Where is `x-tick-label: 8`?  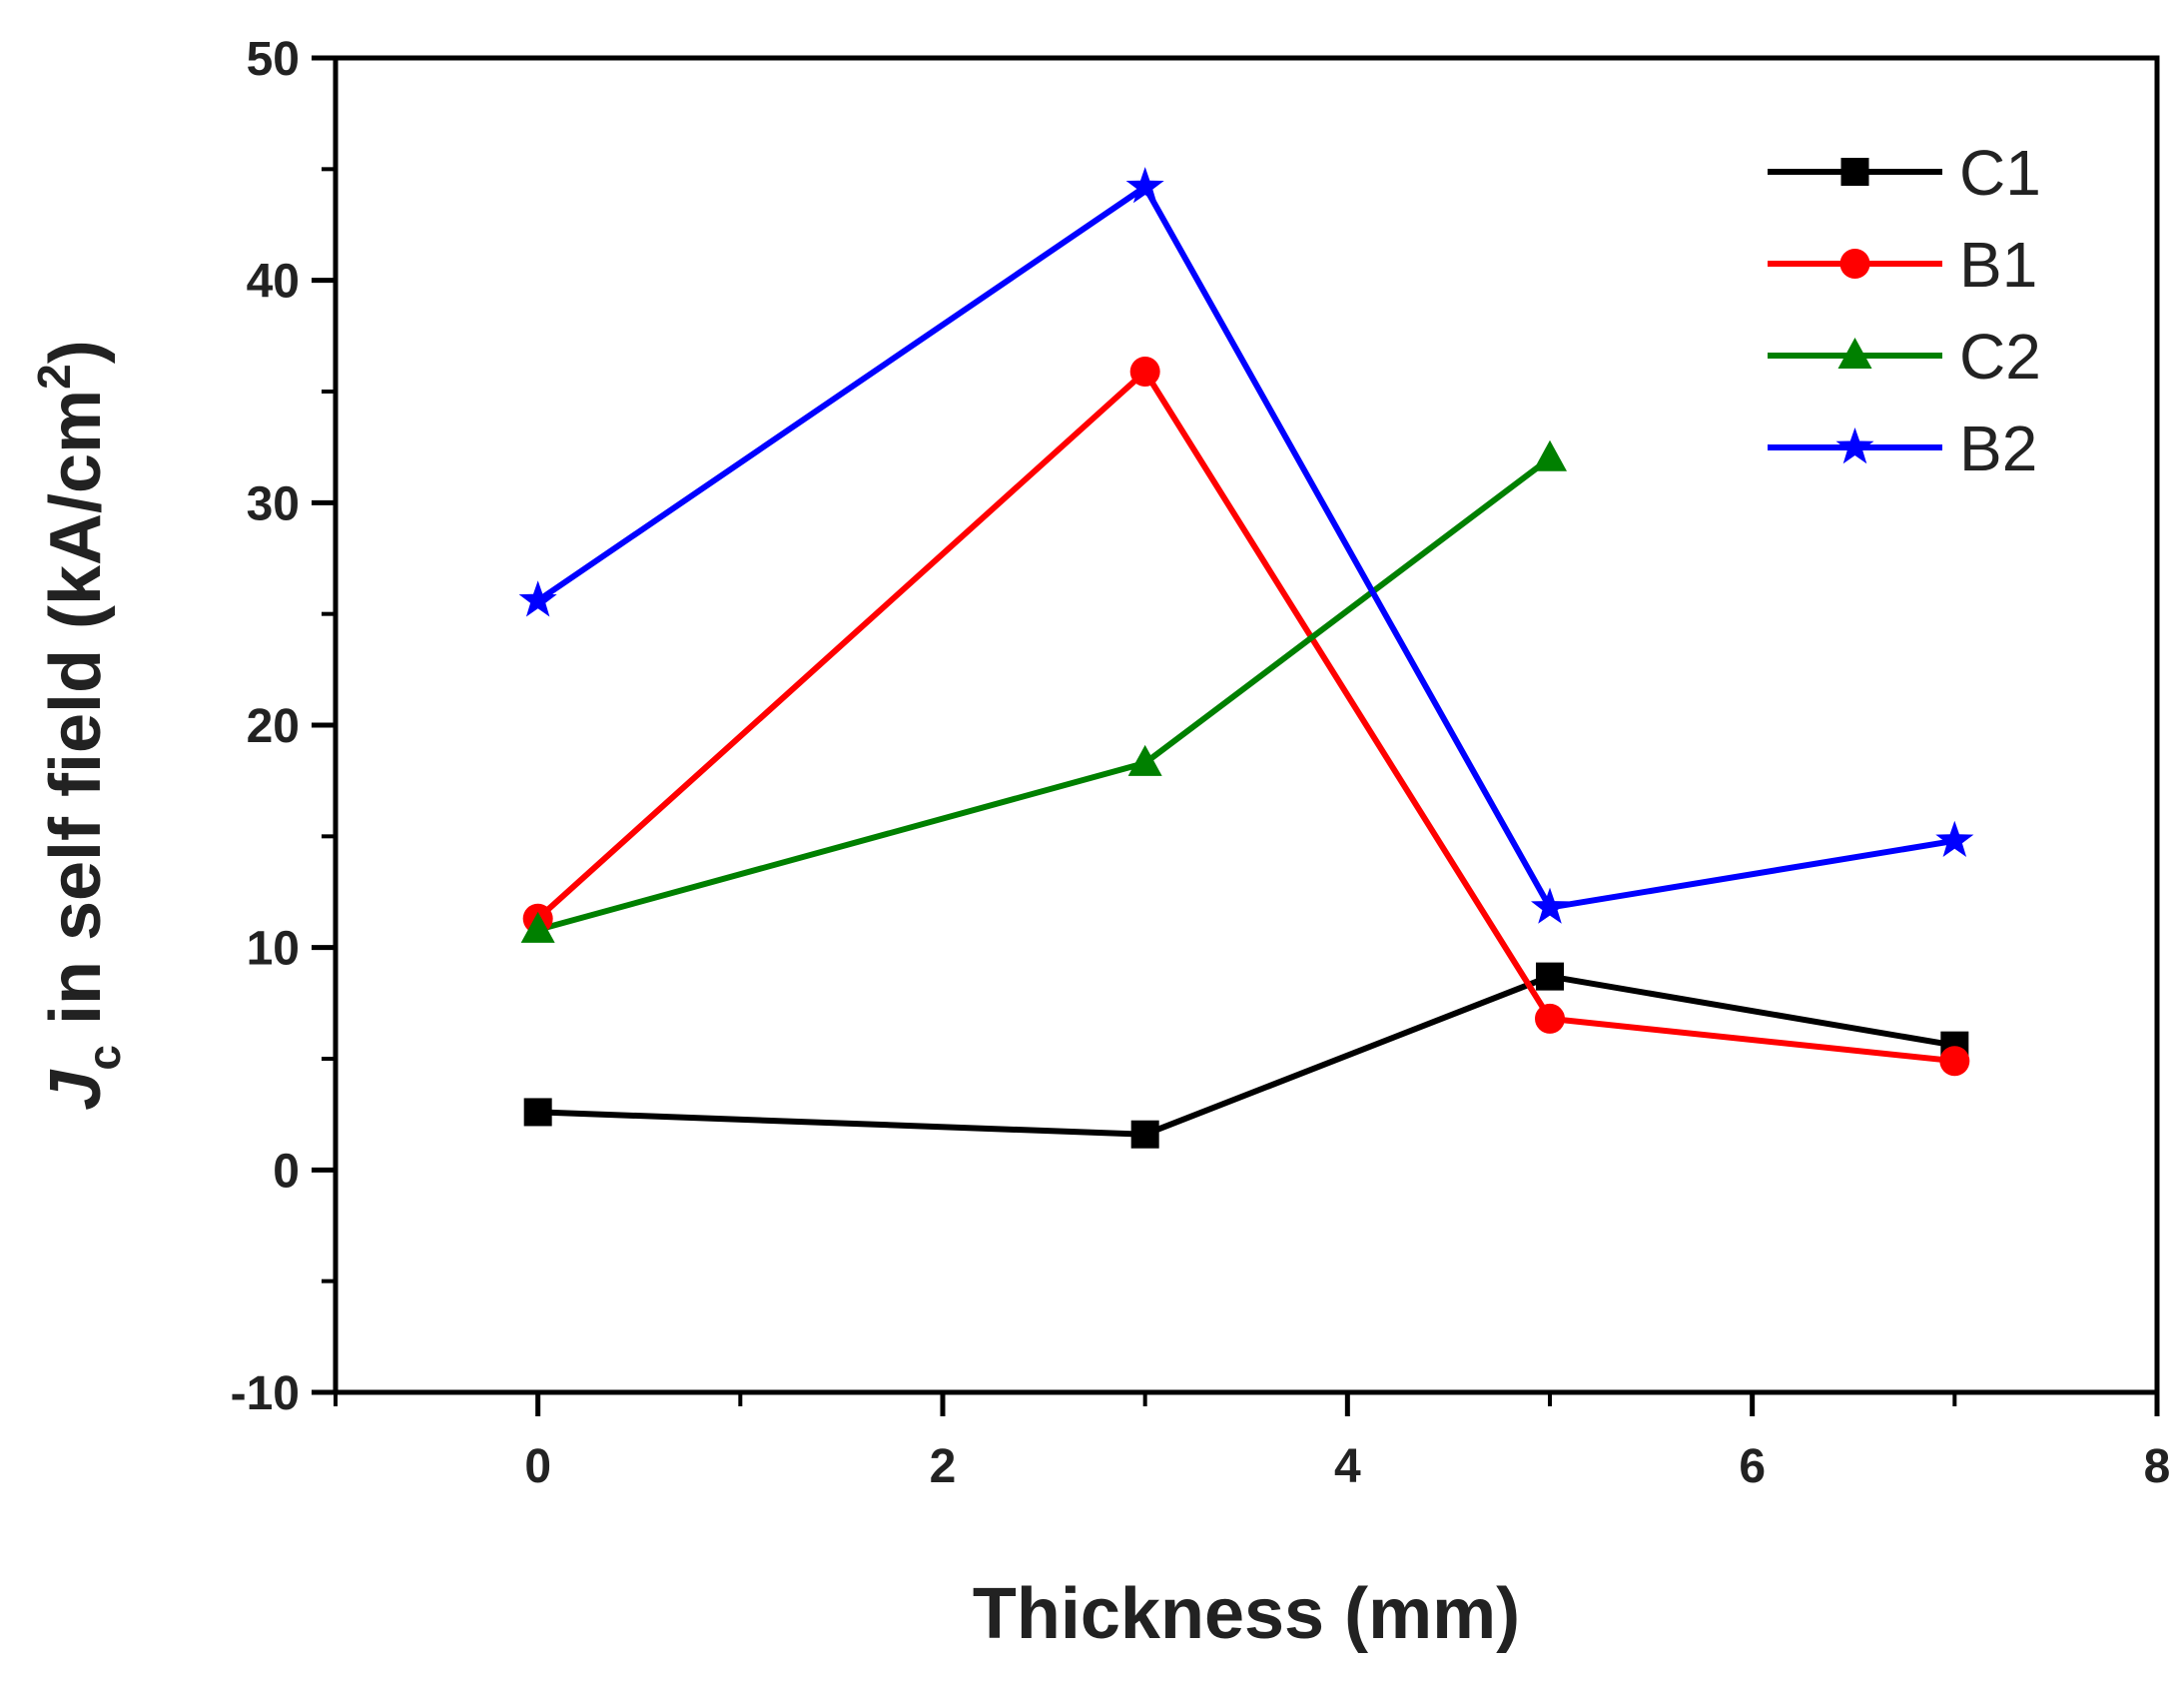 x-tick-label: 8 is located at coordinates (2157, 1466).